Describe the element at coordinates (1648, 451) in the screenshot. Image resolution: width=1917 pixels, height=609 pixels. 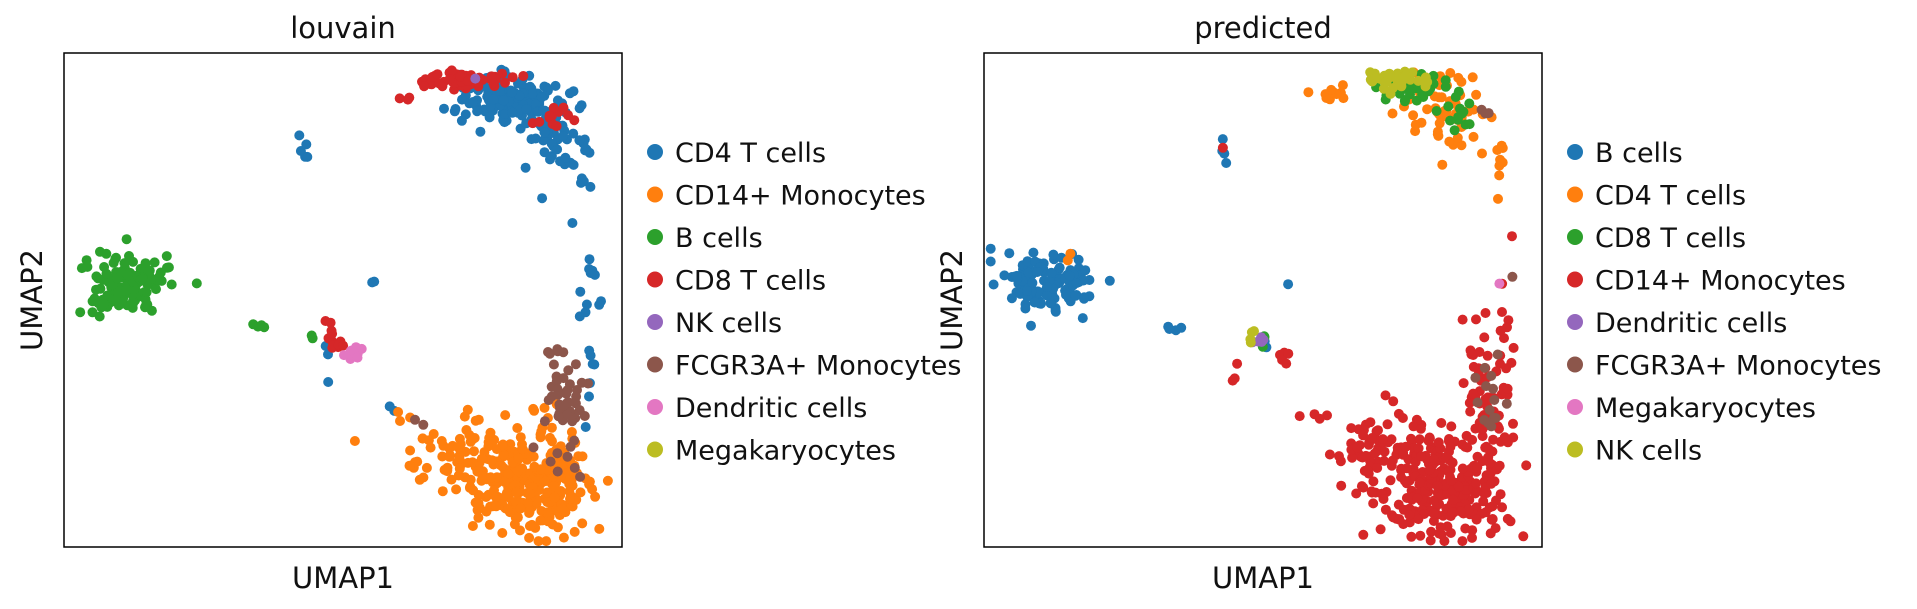
I see `legend-label: NK cells` at that location.